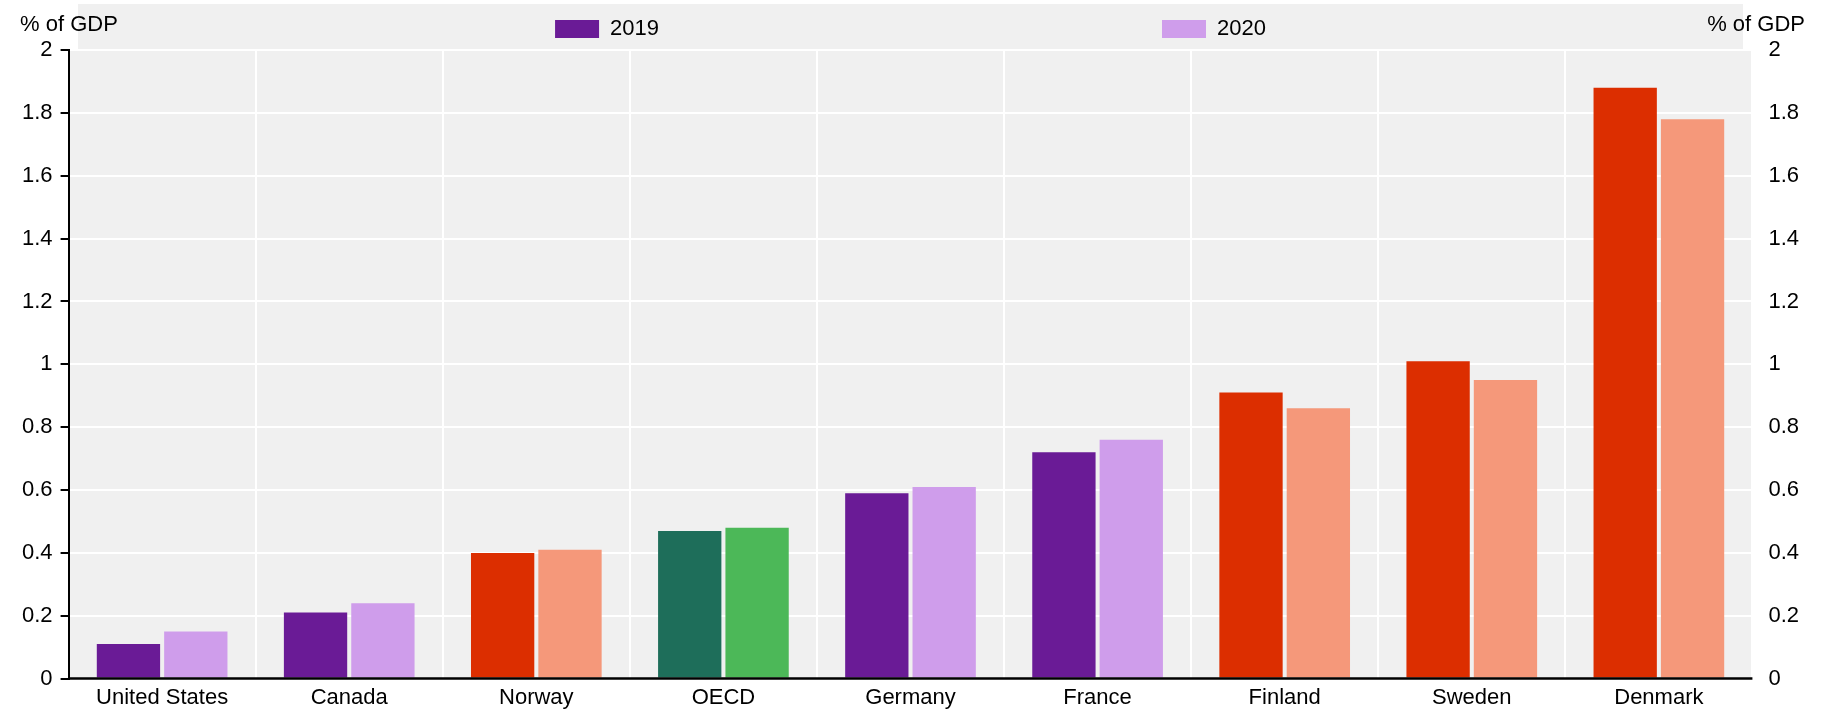 This screenshot has width=1821, height=721. I want to click on y-tick-label: 0.8, so click(37, 426).